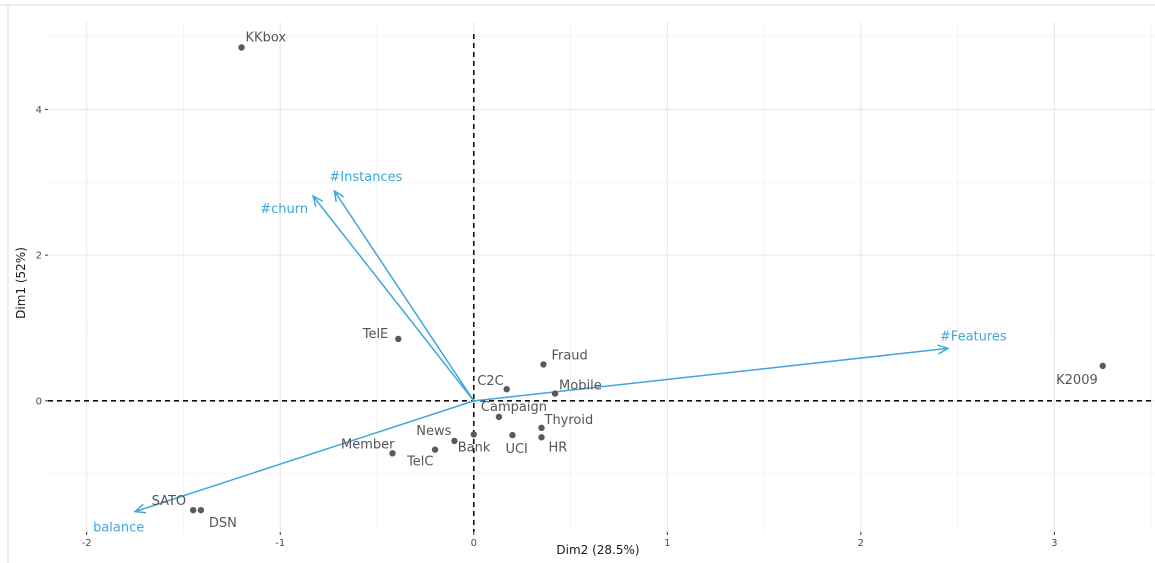 This screenshot has width=1155, height=563. I want to click on y-tick-label: 0, so click(39, 401).